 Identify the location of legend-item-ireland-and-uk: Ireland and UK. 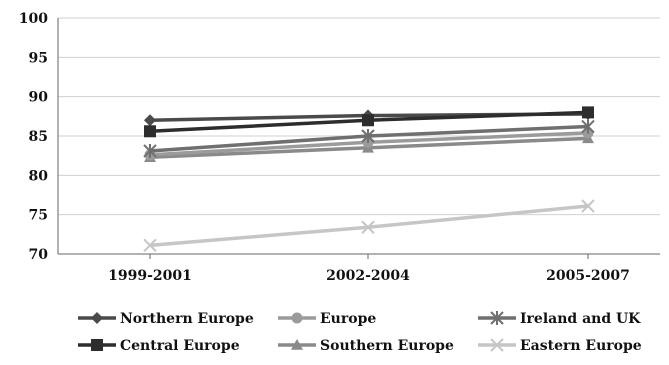
(559, 319).